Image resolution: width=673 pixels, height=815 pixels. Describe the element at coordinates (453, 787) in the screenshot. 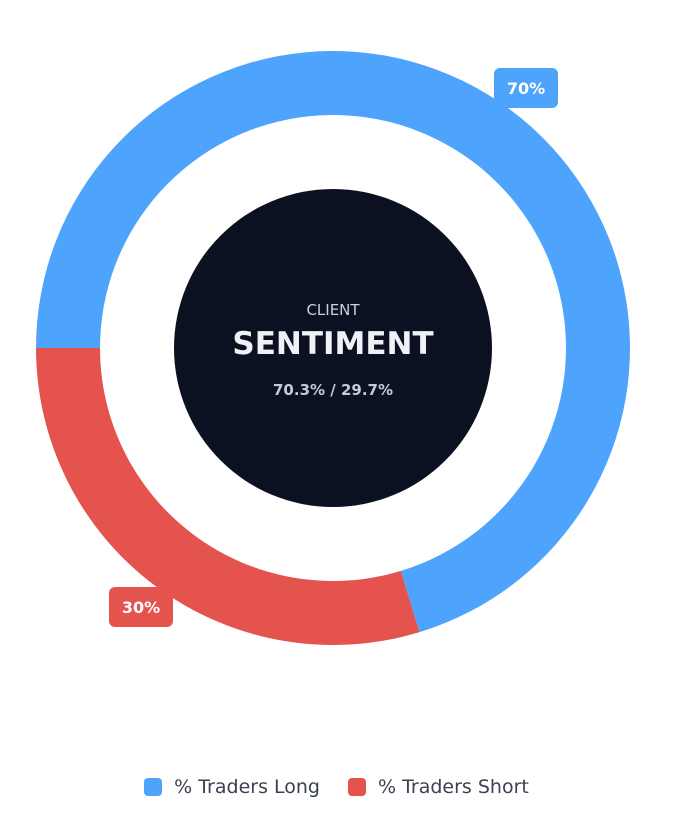

I see `legend-label-short: % Traders Short` at that location.